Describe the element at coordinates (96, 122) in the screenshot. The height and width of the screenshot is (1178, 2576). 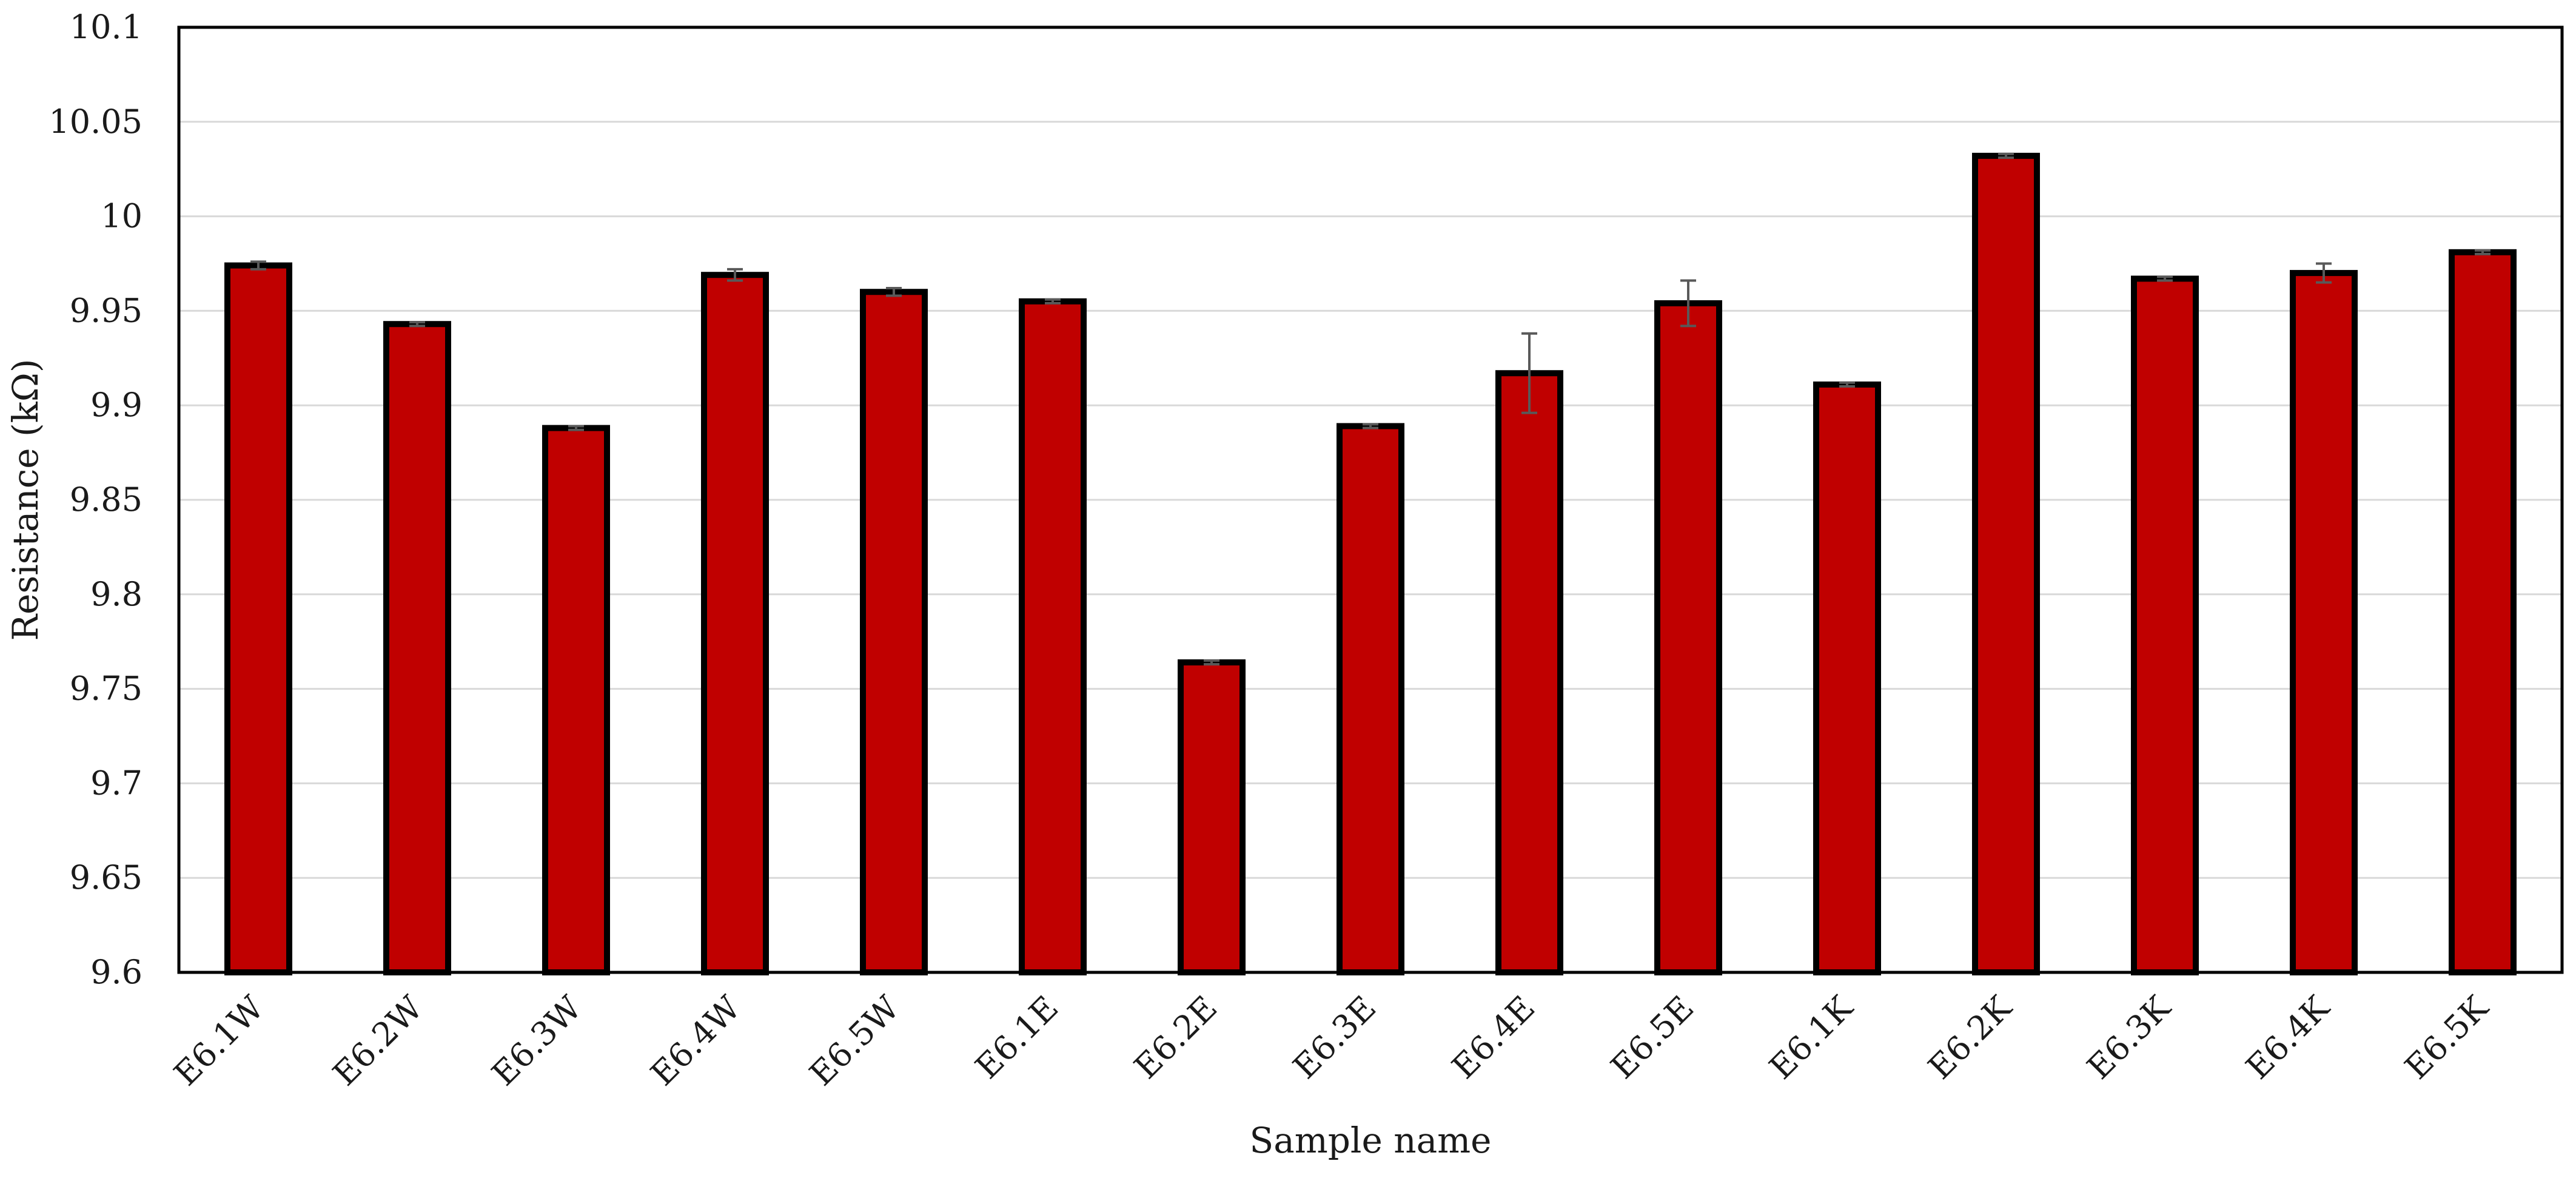
I see `y-tick-label: 10.05` at that location.